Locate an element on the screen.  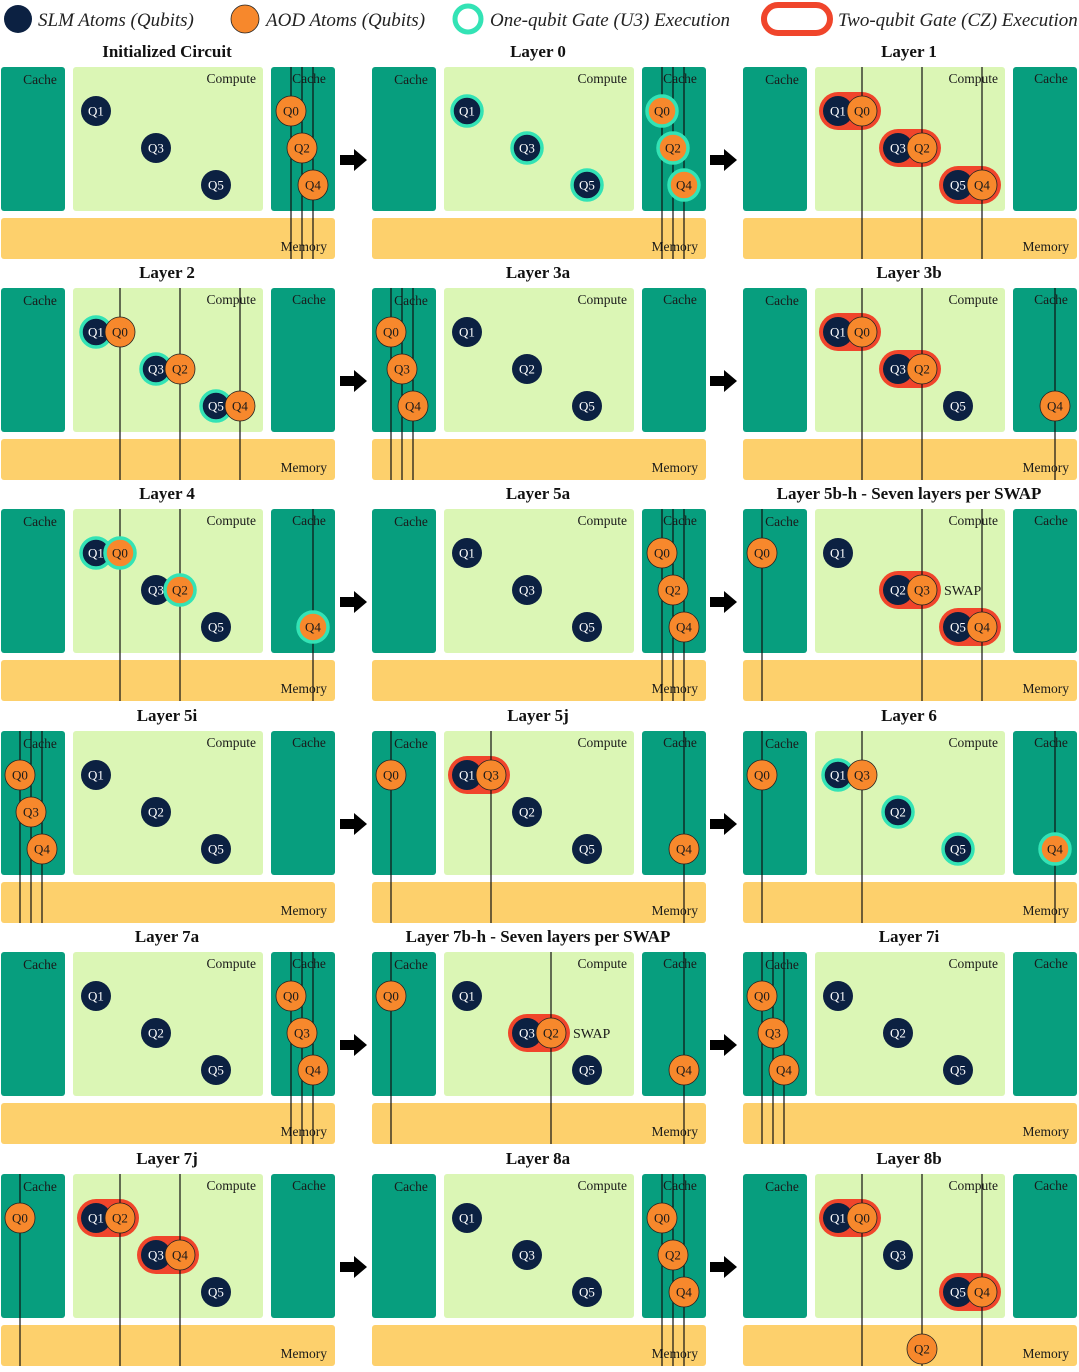
swap-label: SWAP is located at coordinates (963, 591).